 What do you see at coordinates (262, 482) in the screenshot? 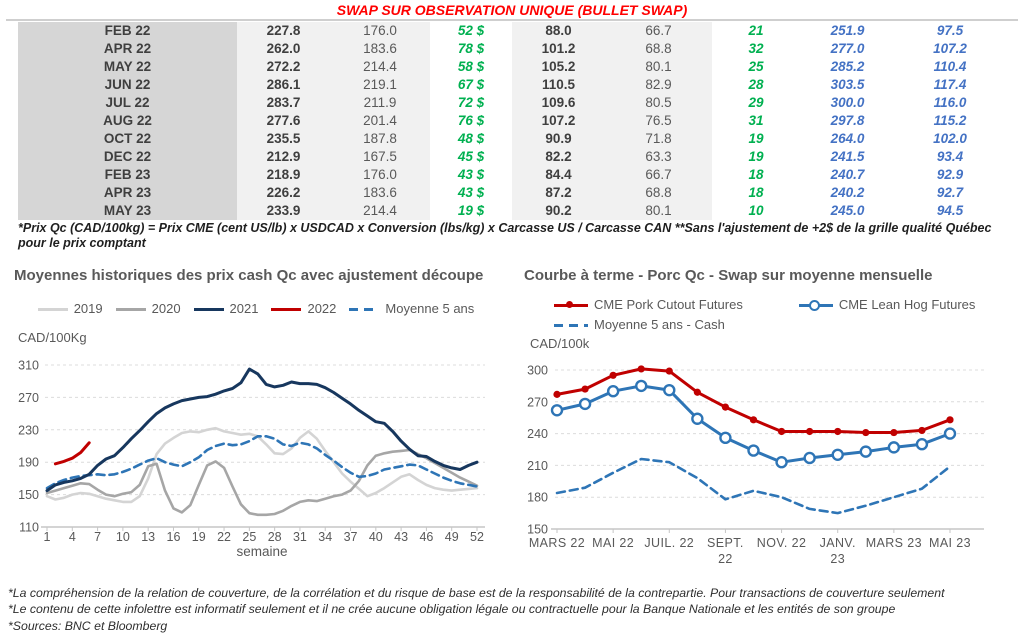
I see `series-2020` at bounding box center [262, 482].